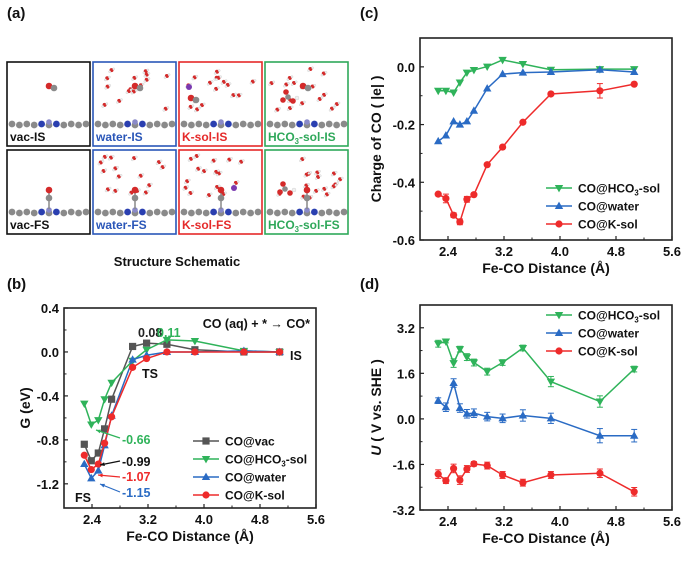 The width and height of the screenshot is (693, 565). I want to click on structure-label: HCO3-sol-IS, so click(302, 138).